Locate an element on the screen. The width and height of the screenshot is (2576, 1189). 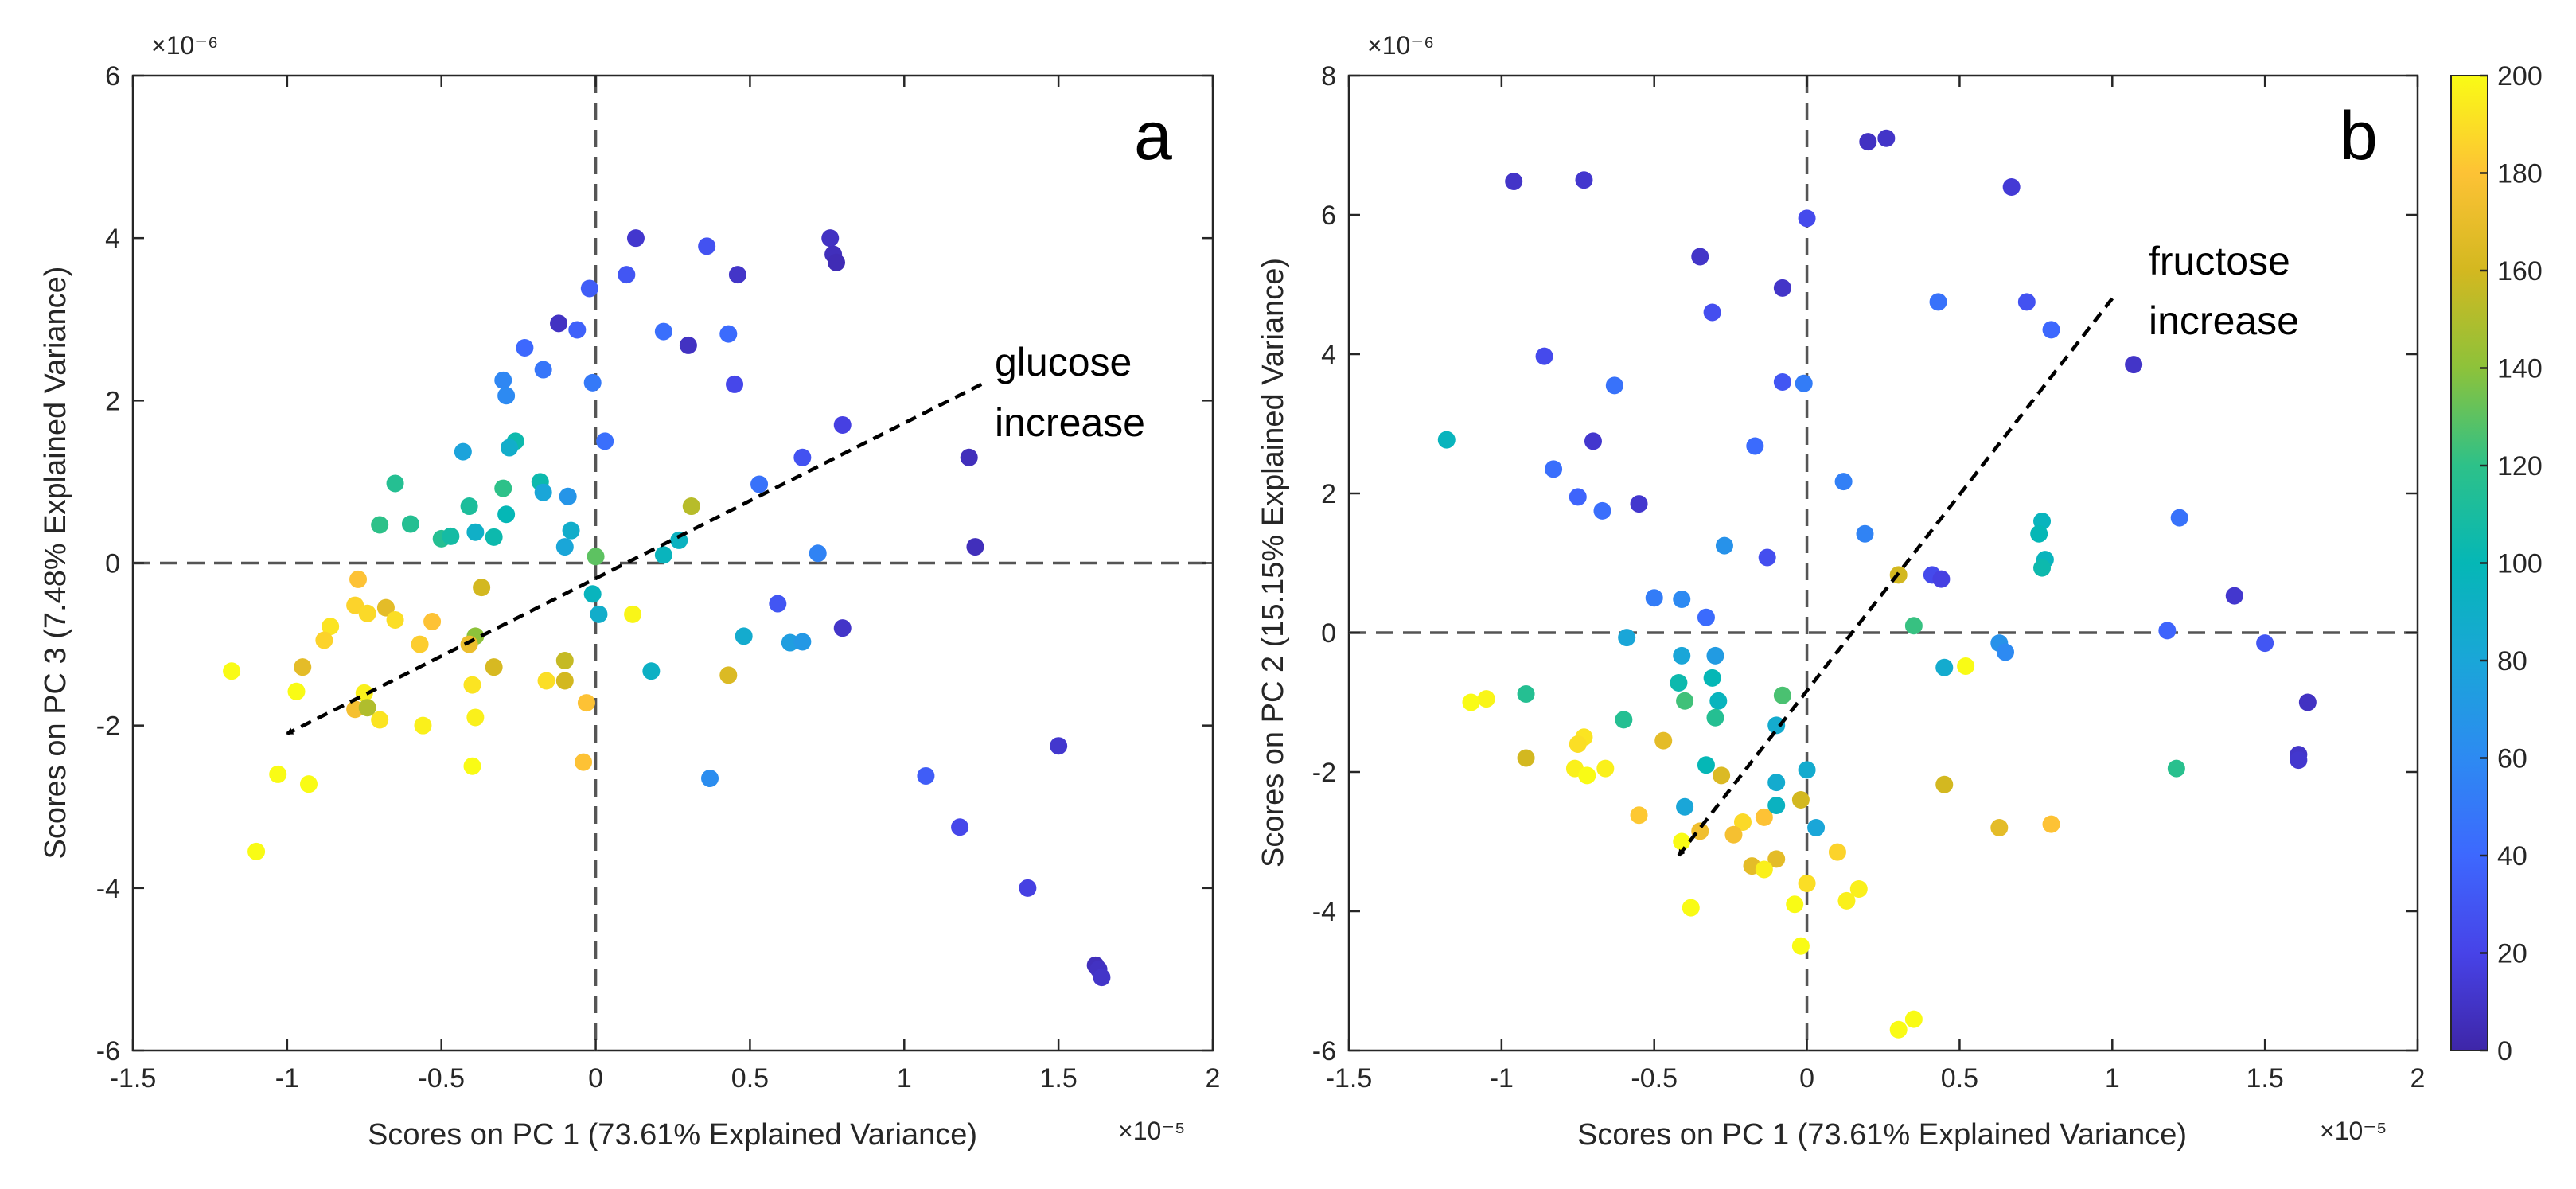
colorbar-tick-label: 80 is located at coordinates (2512, 661).